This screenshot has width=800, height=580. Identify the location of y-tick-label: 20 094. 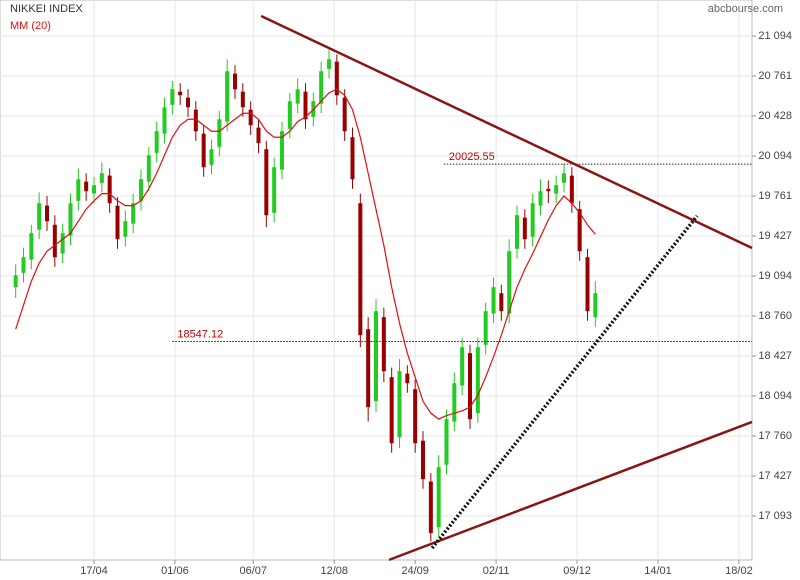
(775, 156).